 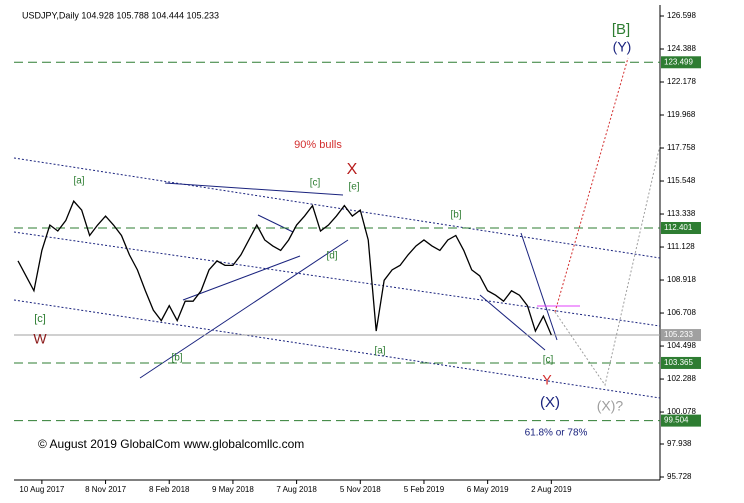 I want to click on y-tick-label: 108.918, so click(x=681, y=279).